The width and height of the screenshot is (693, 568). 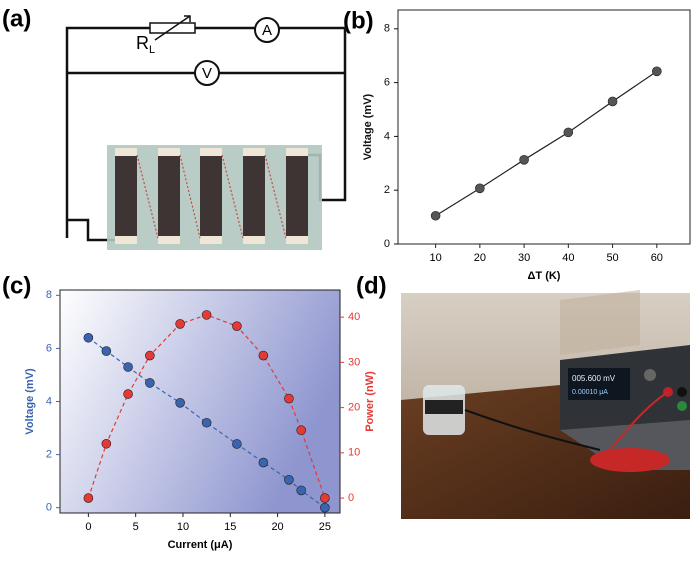 What do you see at coordinates (354, 317) in the screenshot?
I see `y2-tick-label: 40` at bounding box center [354, 317].